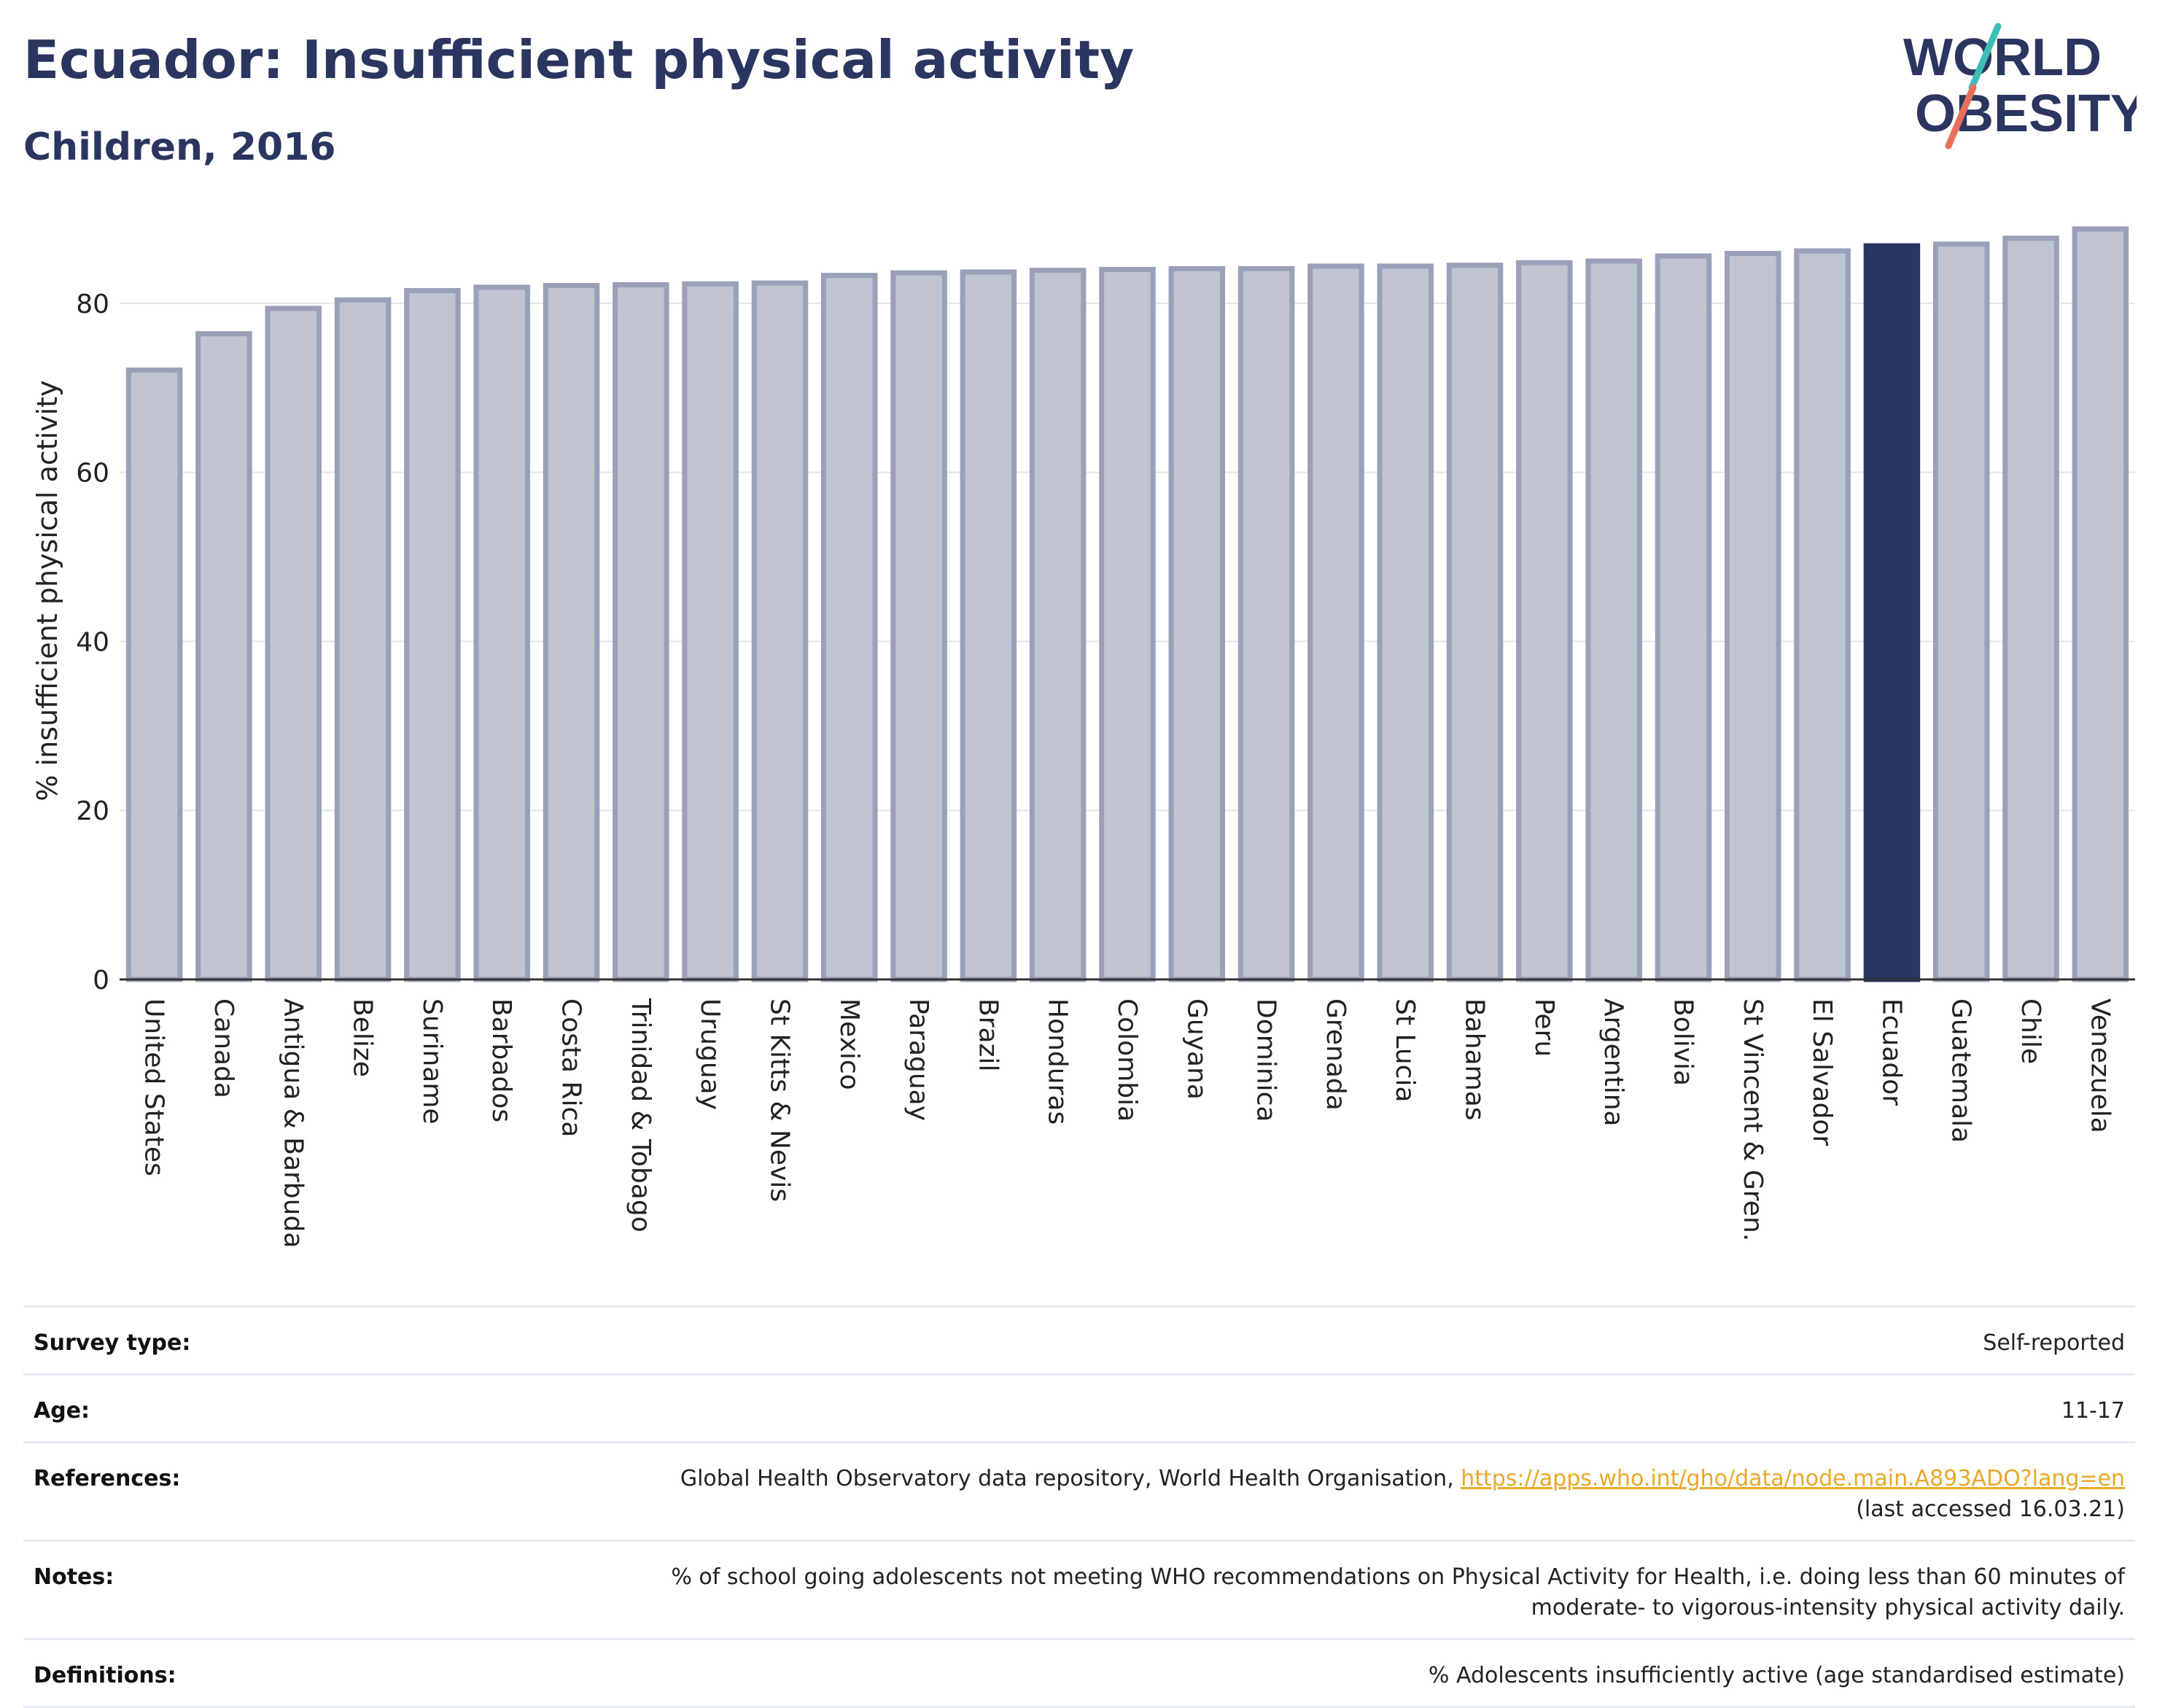  What do you see at coordinates (154, 1087) in the screenshot?
I see `x-tick-label: United States` at bounding box center [154, 1087].